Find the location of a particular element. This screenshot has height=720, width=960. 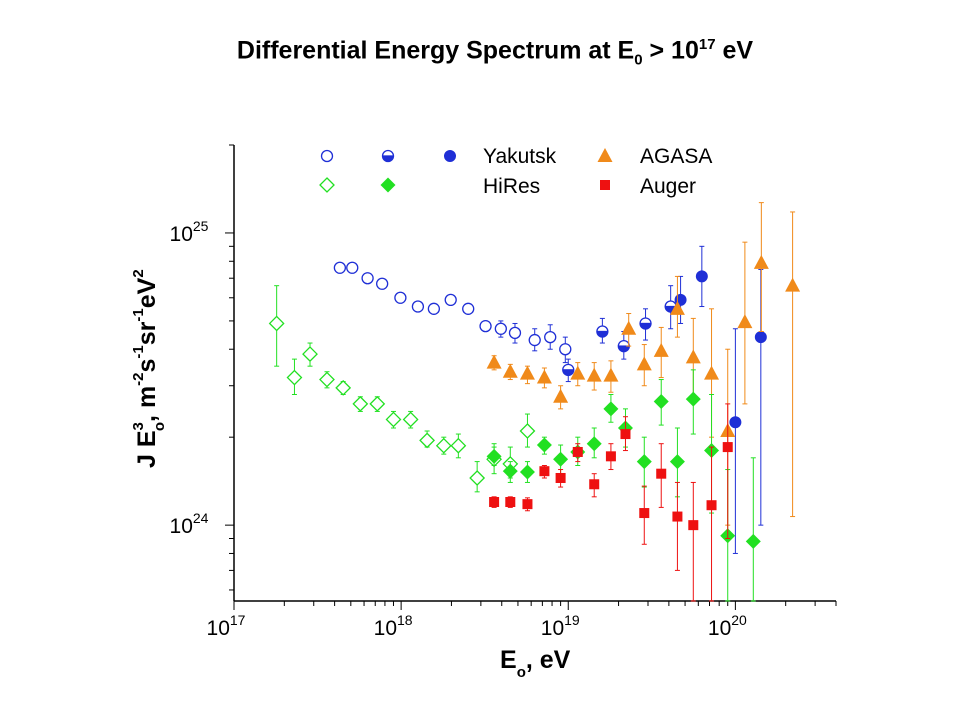

y-axis-title-part: sr is located at coordinates (147, 333).